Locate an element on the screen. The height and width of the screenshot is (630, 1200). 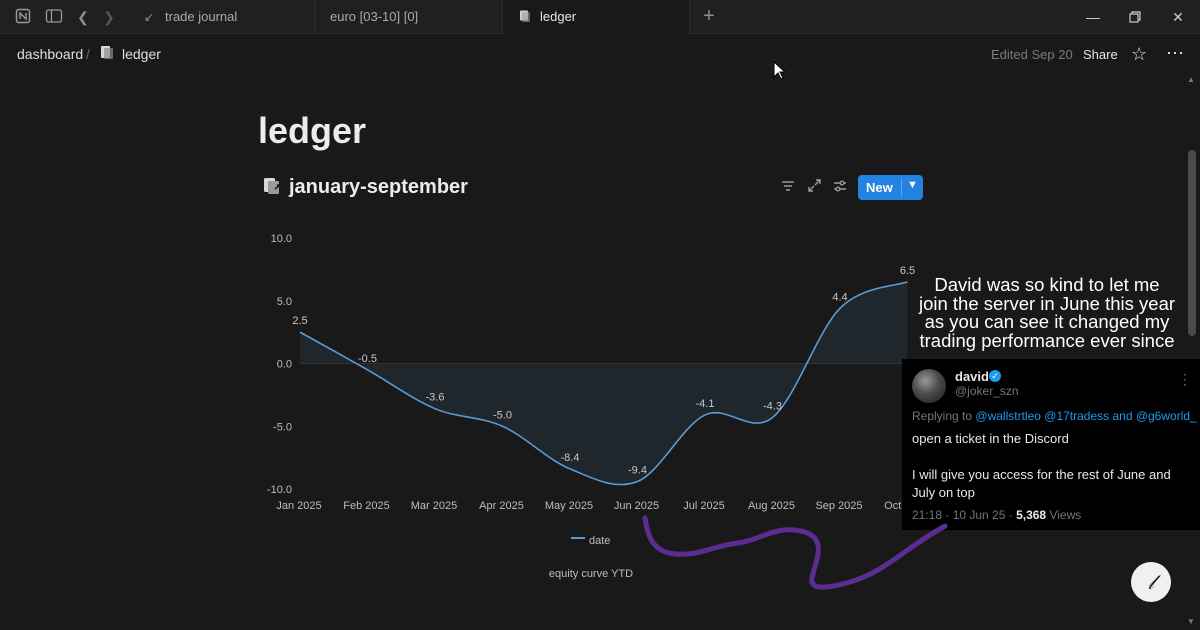
tweet-text-line: open a ticket in the Discord is located at coordinates (990, 438).